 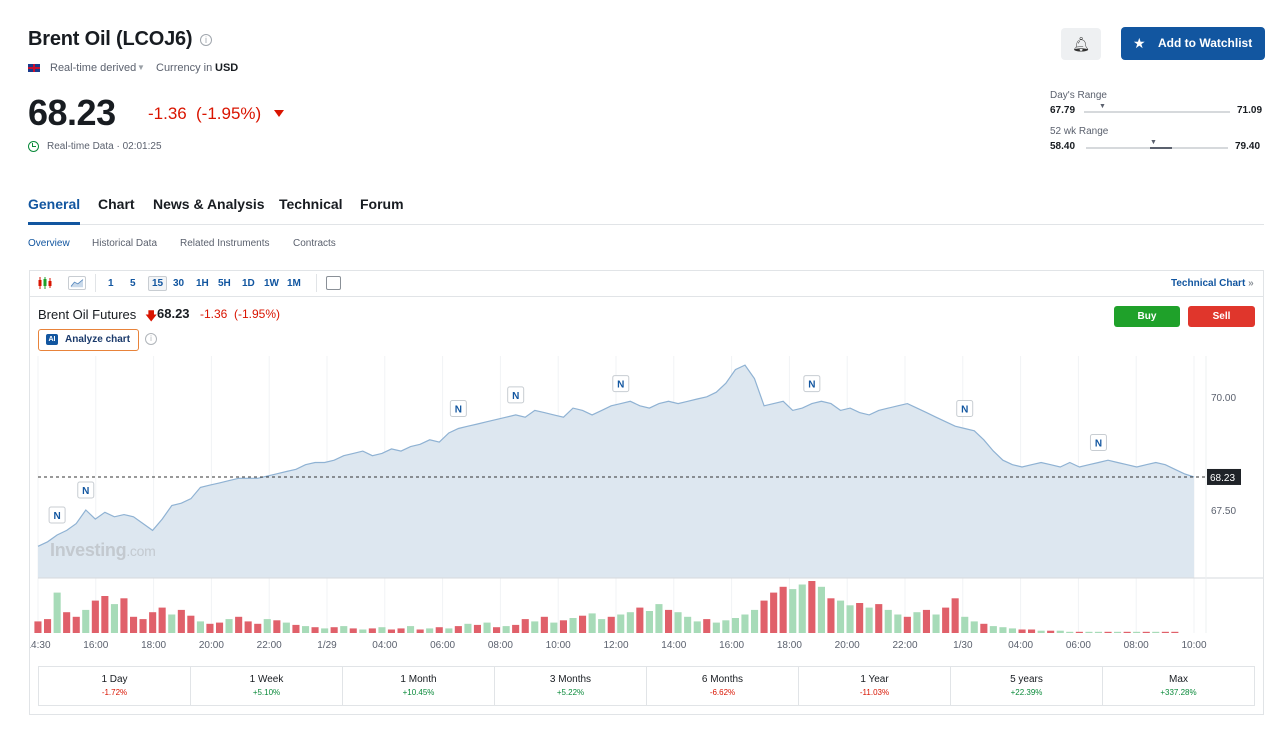 What do you see at coordinates (1178, 686) in the screenshot?
I see `performance-cell: Max +337.28%` at bounding box center [1178, 686].